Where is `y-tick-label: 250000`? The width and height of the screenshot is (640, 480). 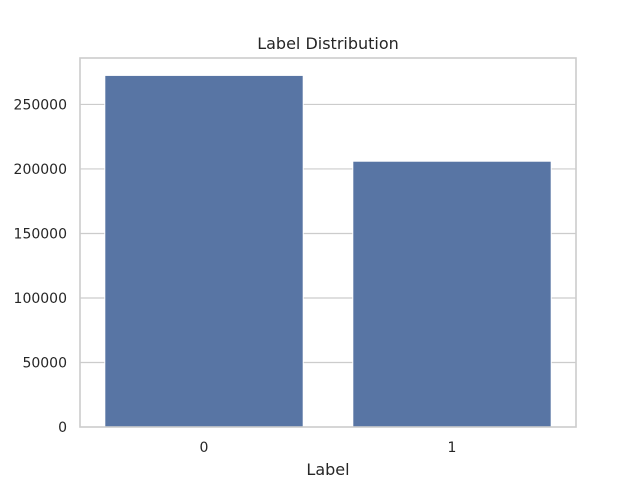
y-tick-label: 250000 is located at coordinates (40, 105).